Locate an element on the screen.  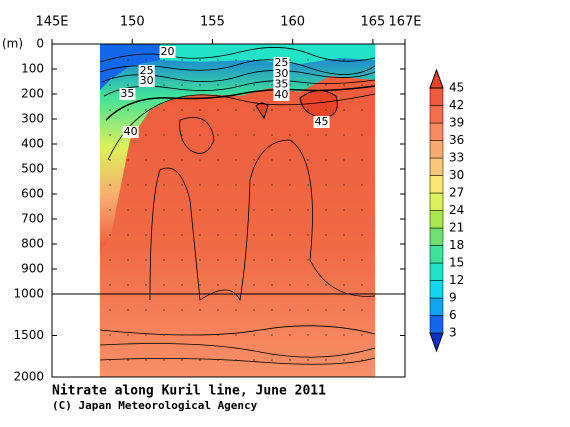
y-tick-label: 0 is located at coordinates (40, 44).